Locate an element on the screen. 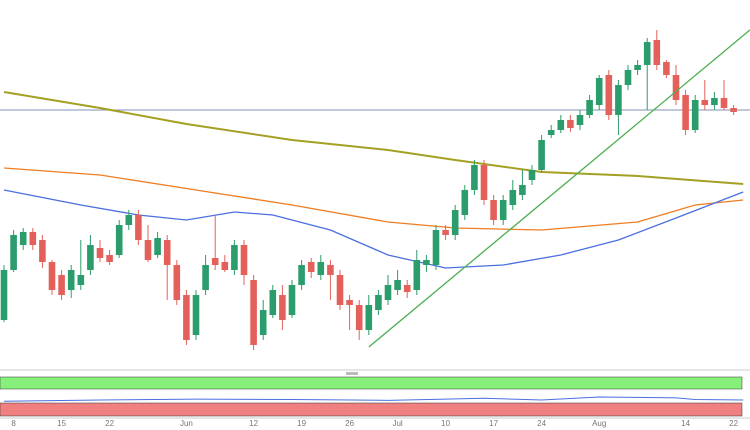 Image resolution: width=750 pixels, height=430 pixels. x-tick-label: 17 is located at coordinates (493, 423).